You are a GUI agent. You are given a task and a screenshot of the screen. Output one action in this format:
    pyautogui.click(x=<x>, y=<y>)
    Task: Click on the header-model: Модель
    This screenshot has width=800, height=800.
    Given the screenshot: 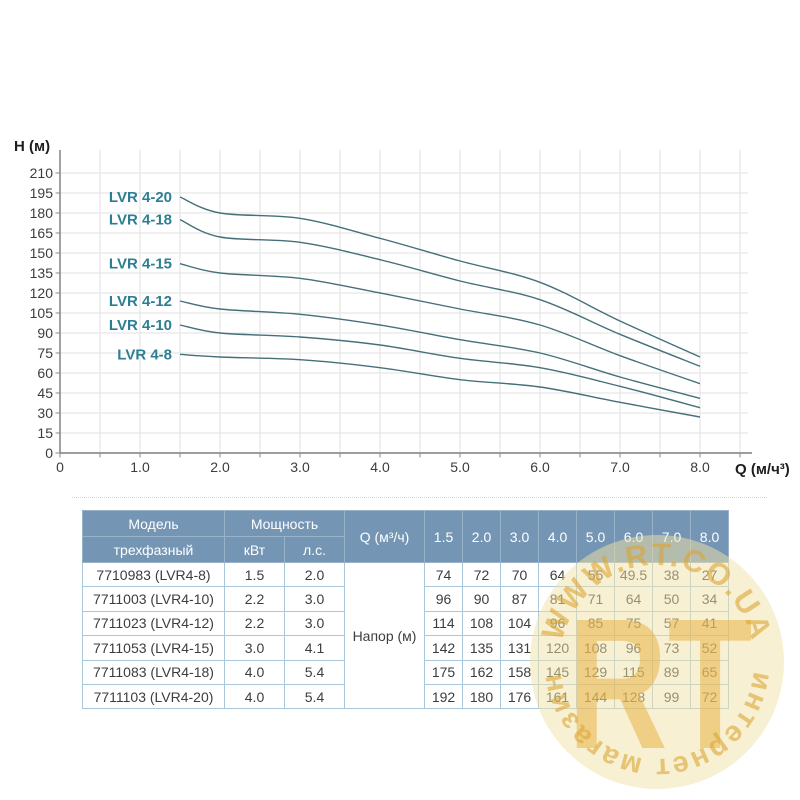 What is the action you would take?
    pyautogui.click(x=153, y=523)
    